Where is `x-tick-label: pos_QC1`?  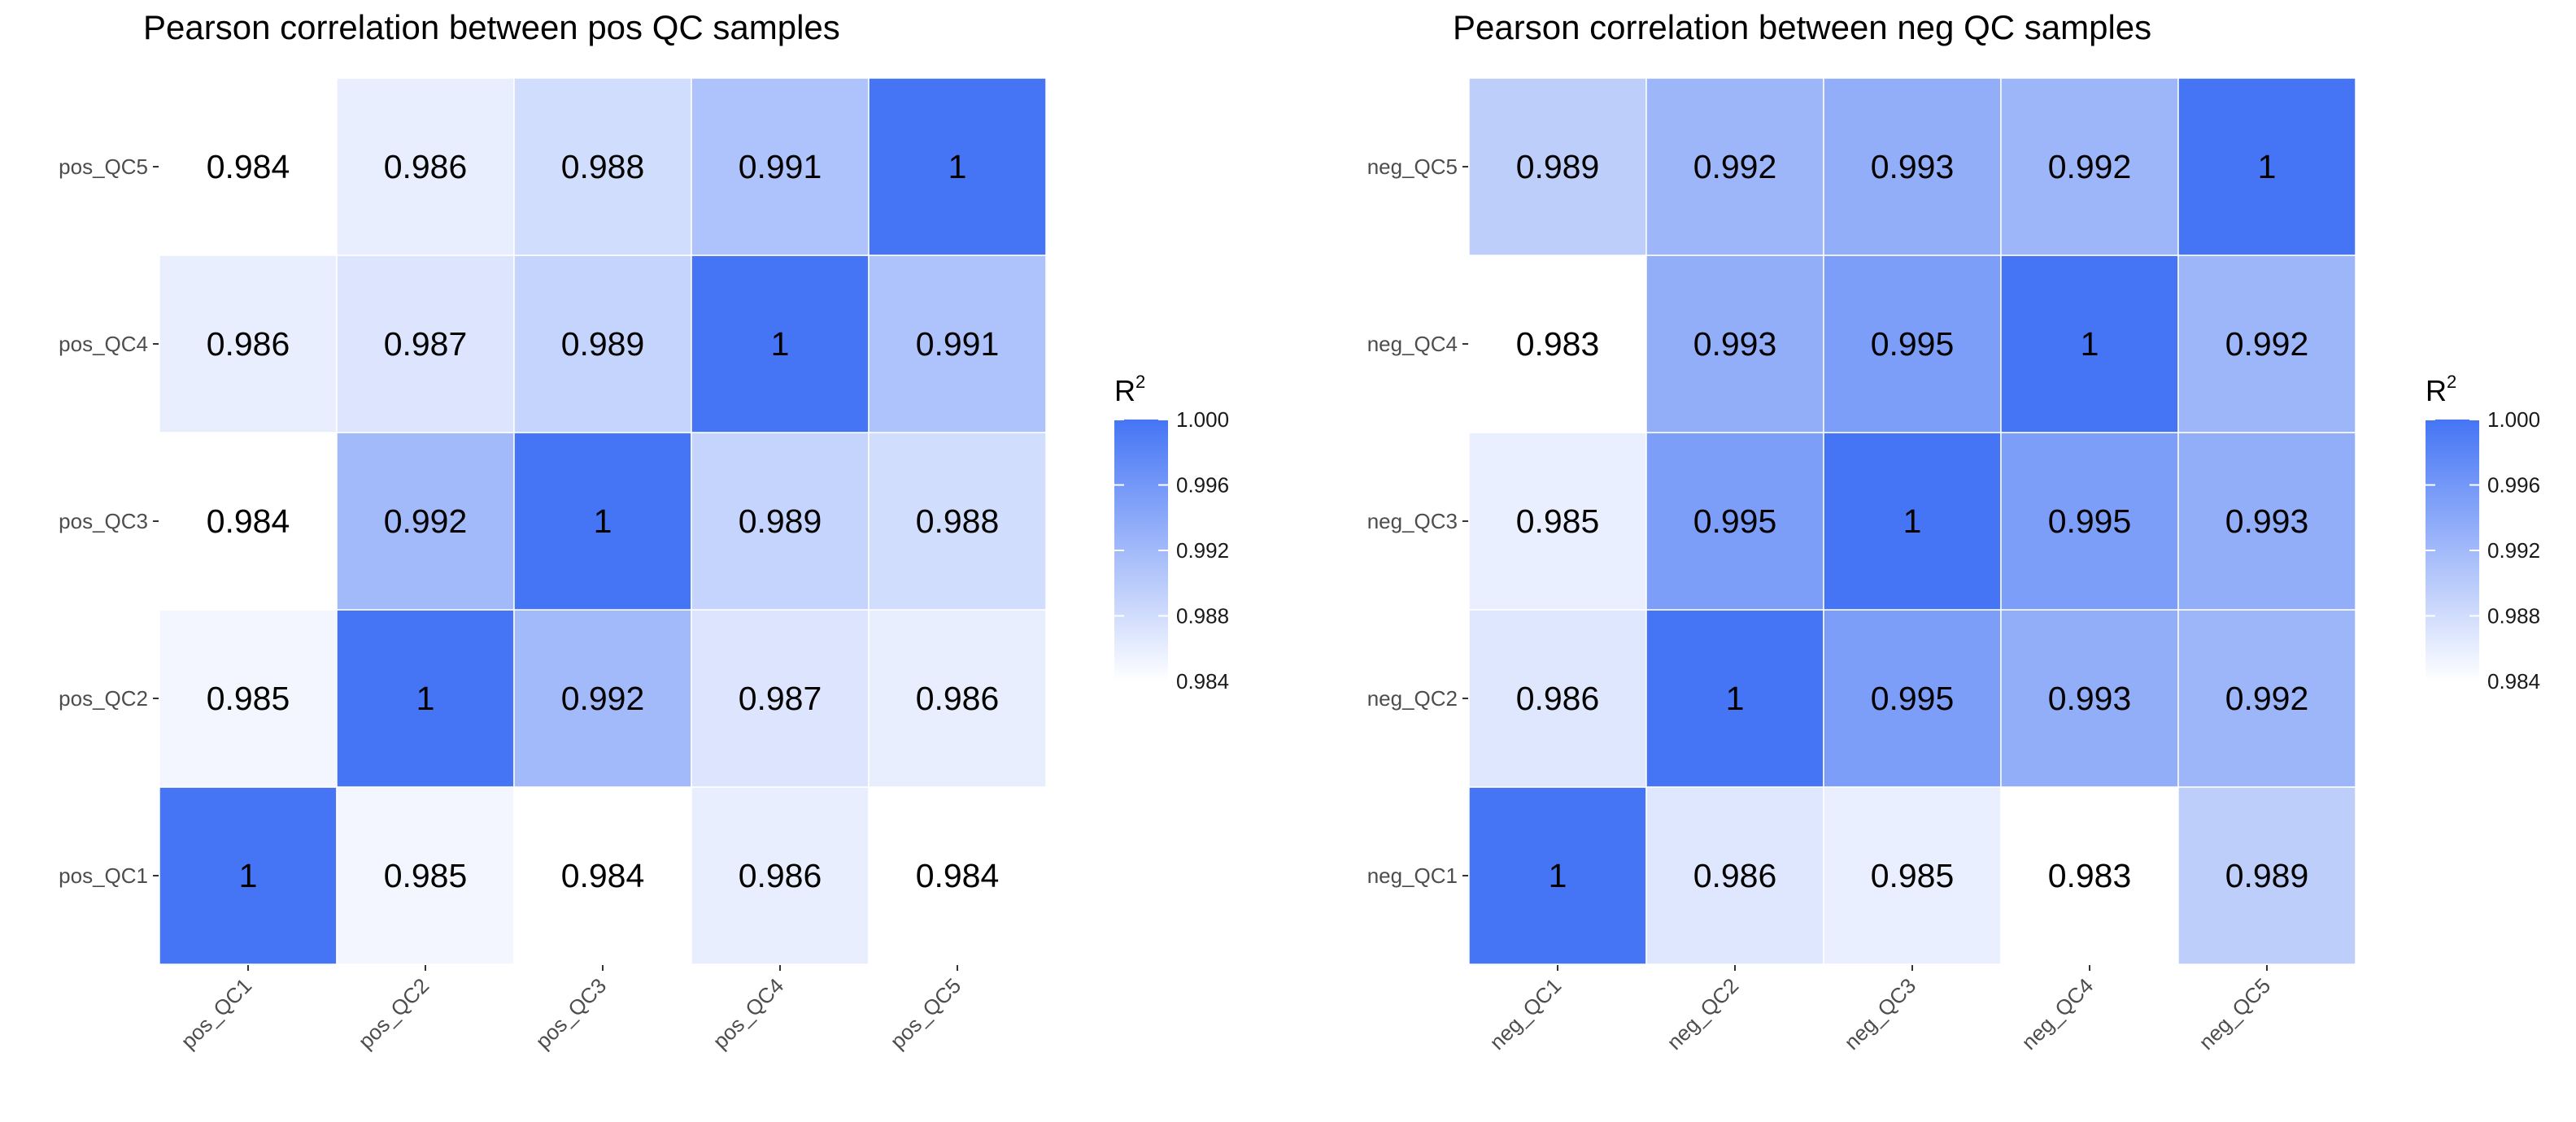
x-tick-label: pos_QC1 is located at coordinates (216, 1013).